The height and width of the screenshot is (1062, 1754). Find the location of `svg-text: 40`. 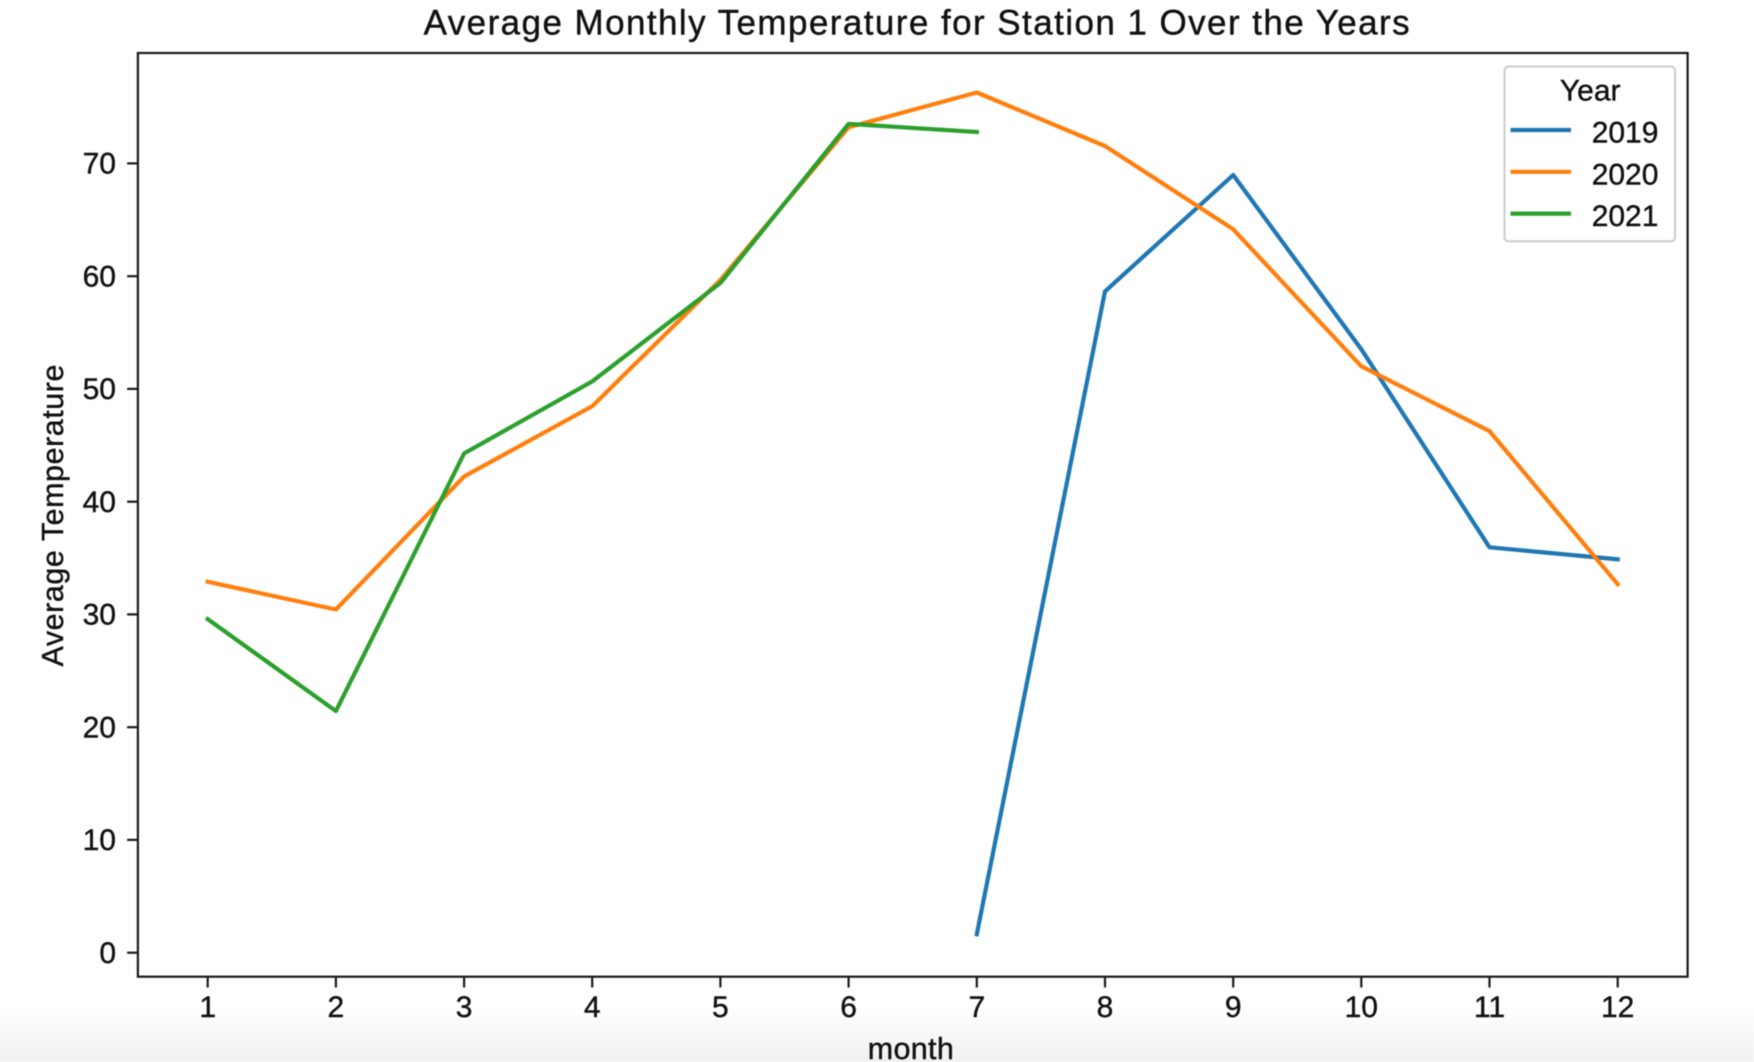

svg-text: 40 is located at coordinates (99, 502).